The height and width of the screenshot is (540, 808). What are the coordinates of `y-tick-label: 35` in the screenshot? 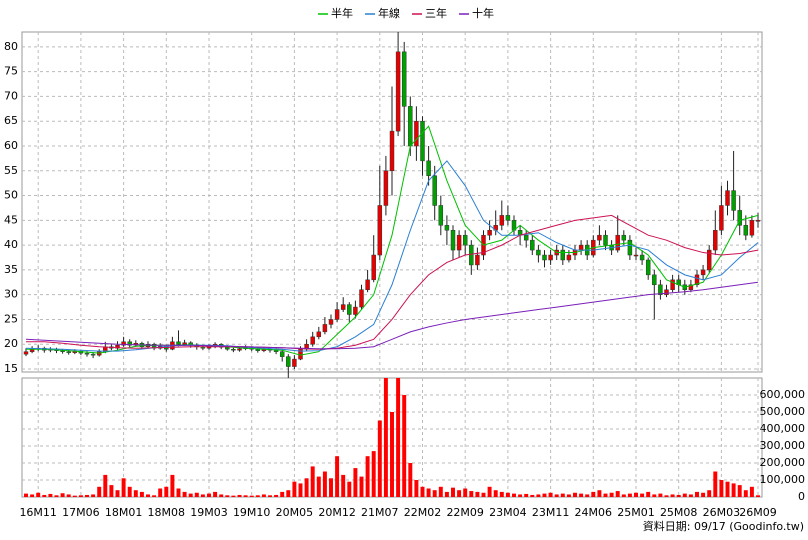 It's located at (11, 269).